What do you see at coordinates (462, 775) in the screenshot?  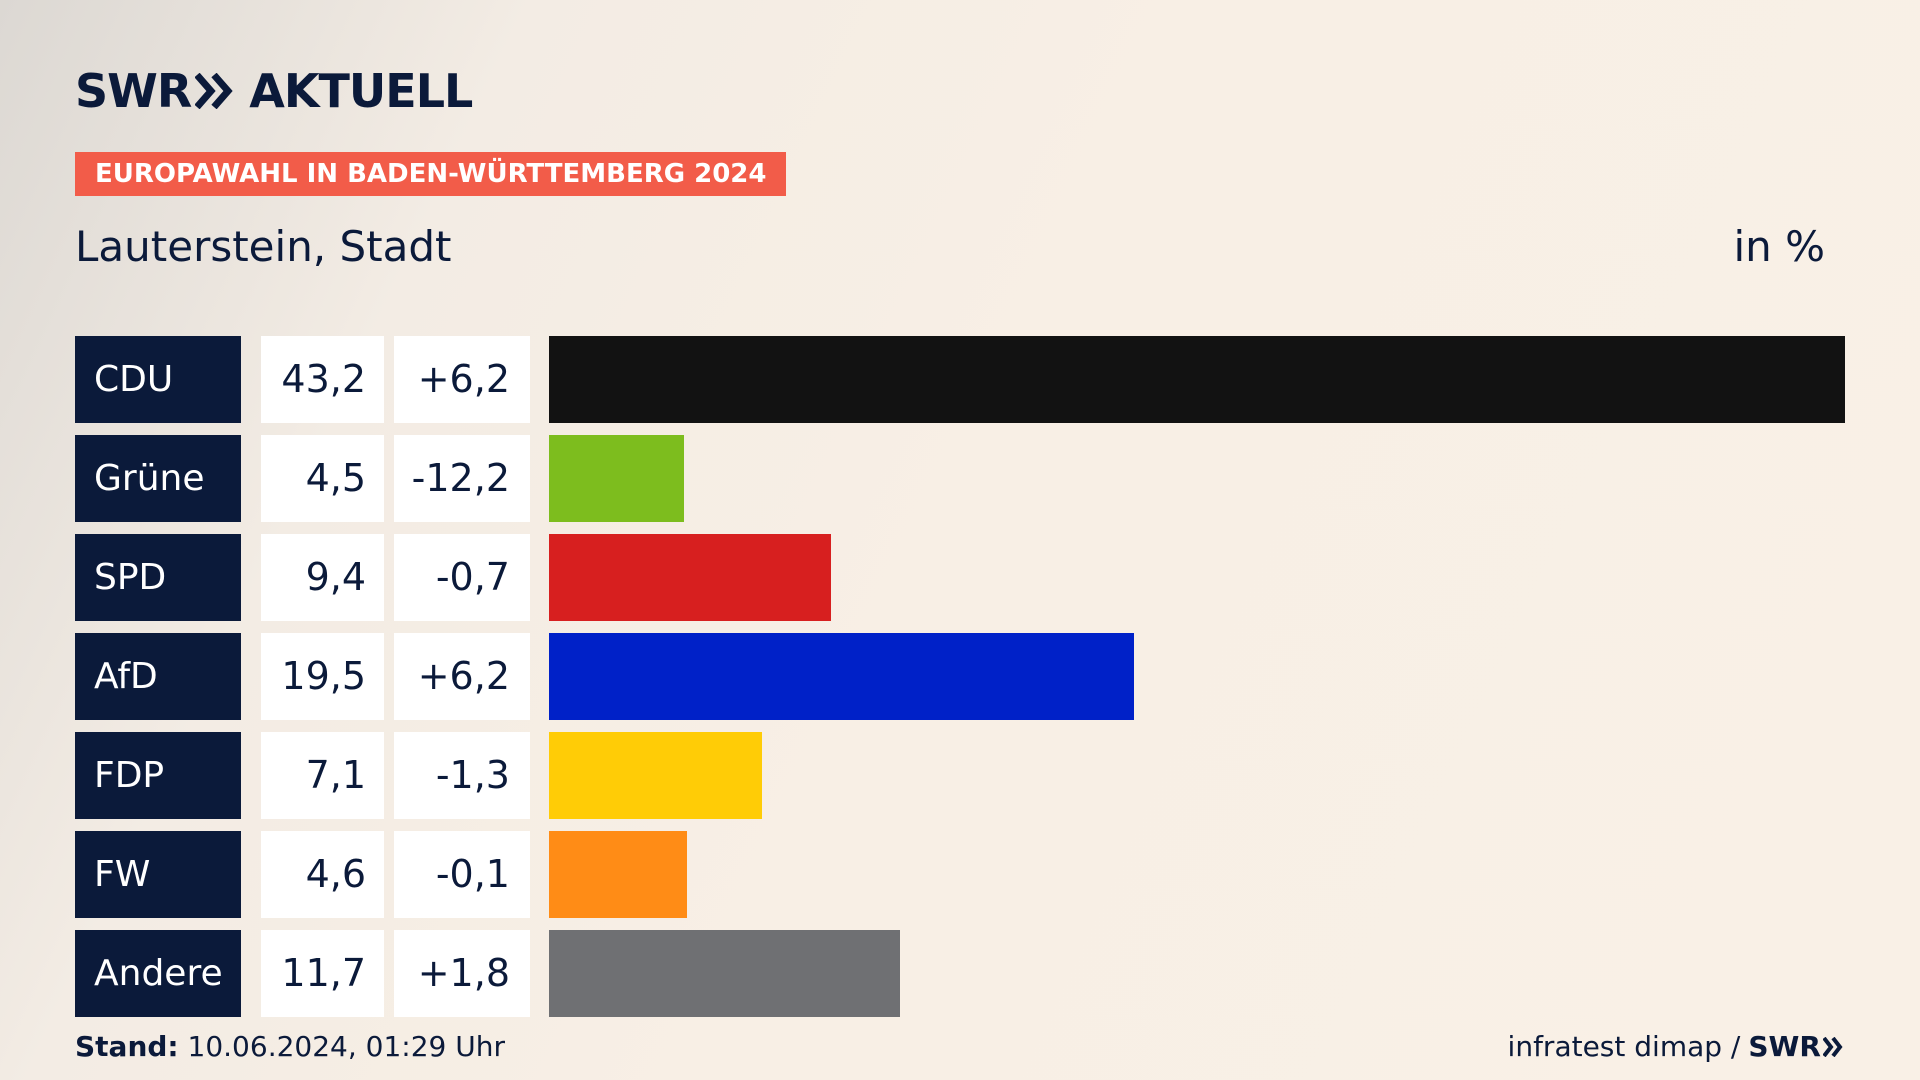 I see `change-label: -1,3` at bounding box center [462, 775].